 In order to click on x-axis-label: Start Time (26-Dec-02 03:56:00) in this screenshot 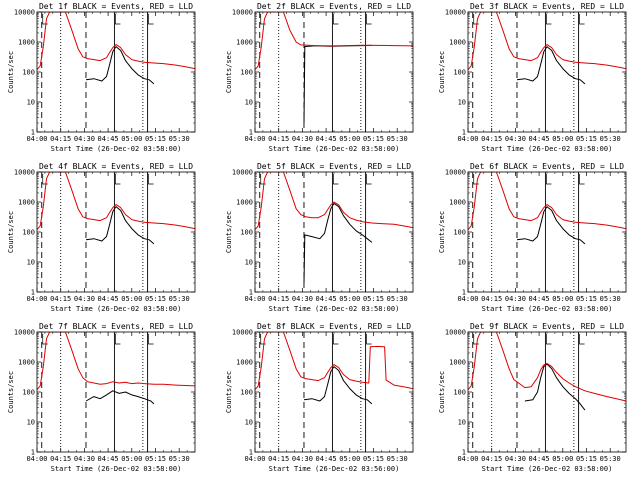, I will do `click(334, 469)`.